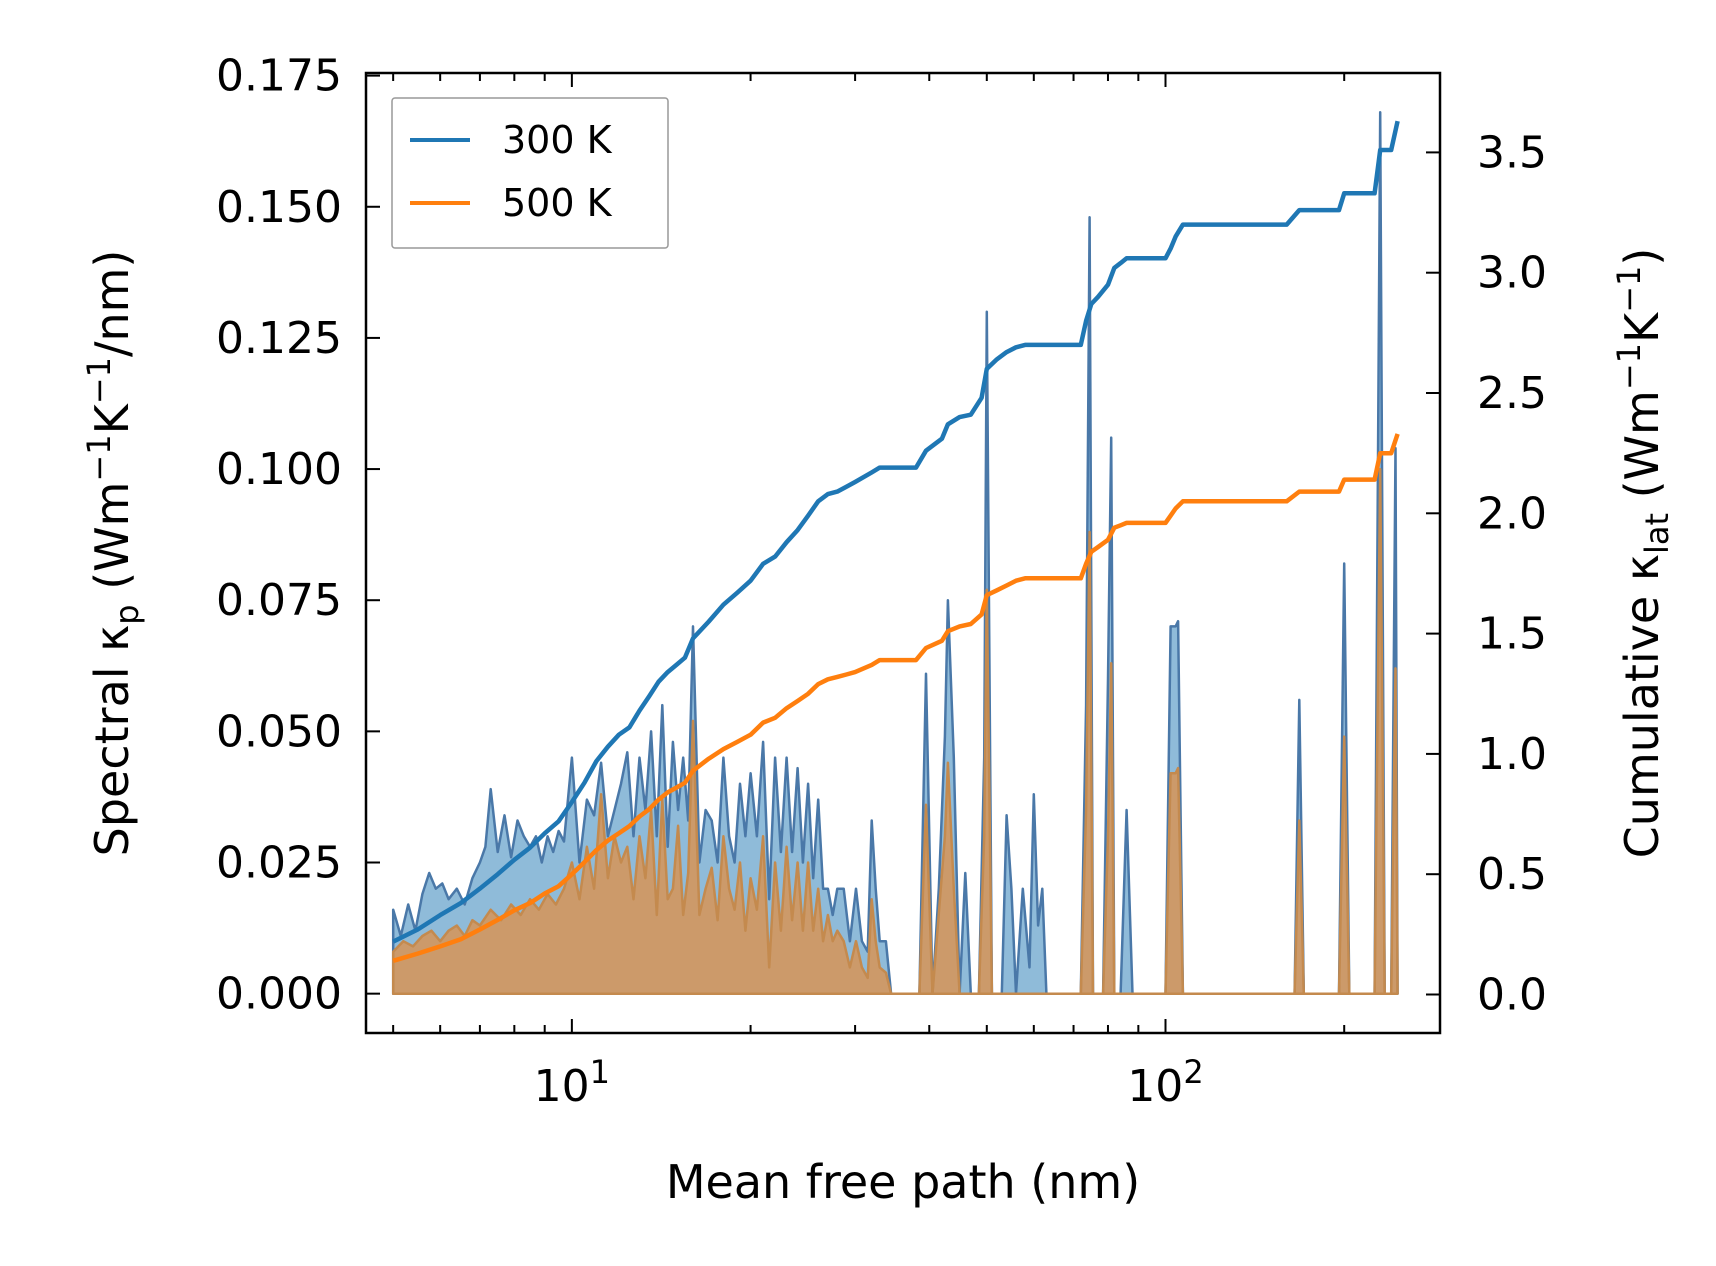  Describe the element at coordinates (1512, 754) in the screenshot. I see `right-y-tick-label: 1.0` at that location.